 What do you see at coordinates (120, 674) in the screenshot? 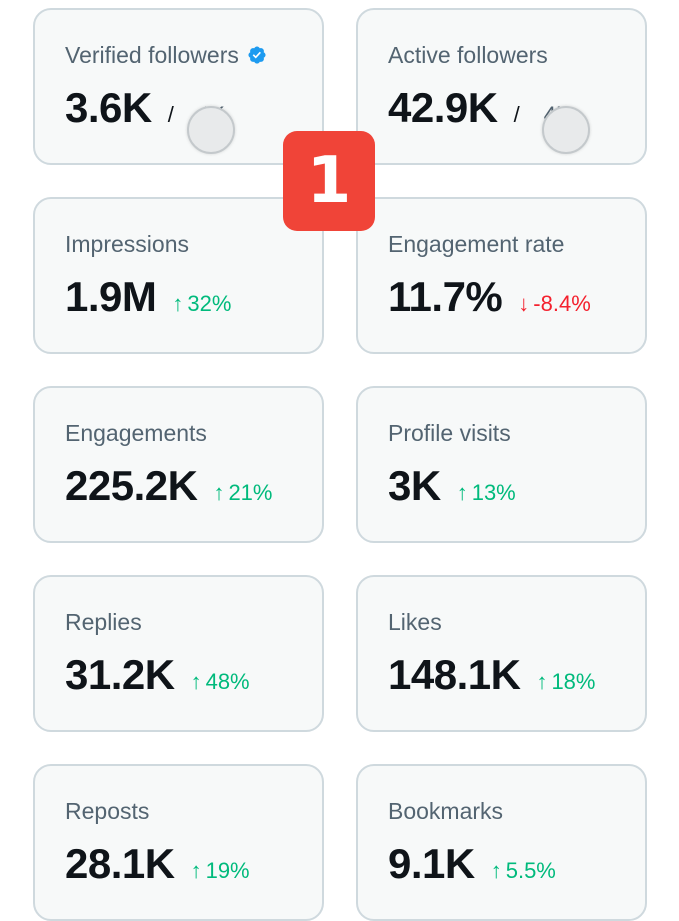
I see `metric-value: 31.2K` at bounding box center [120, 674].